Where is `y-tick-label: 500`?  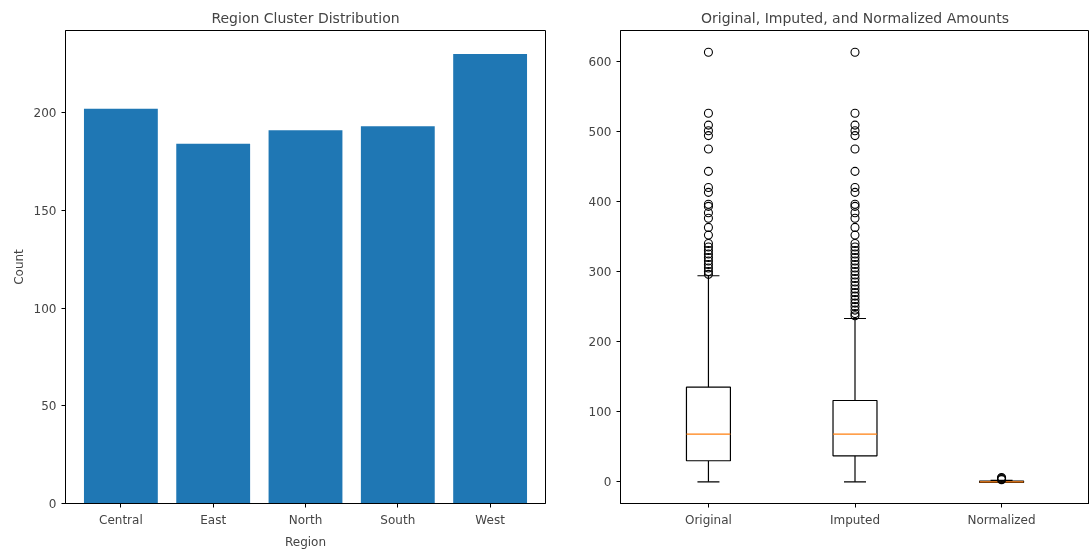
y-tick-label: 500 is located at coordinates (600, 131).